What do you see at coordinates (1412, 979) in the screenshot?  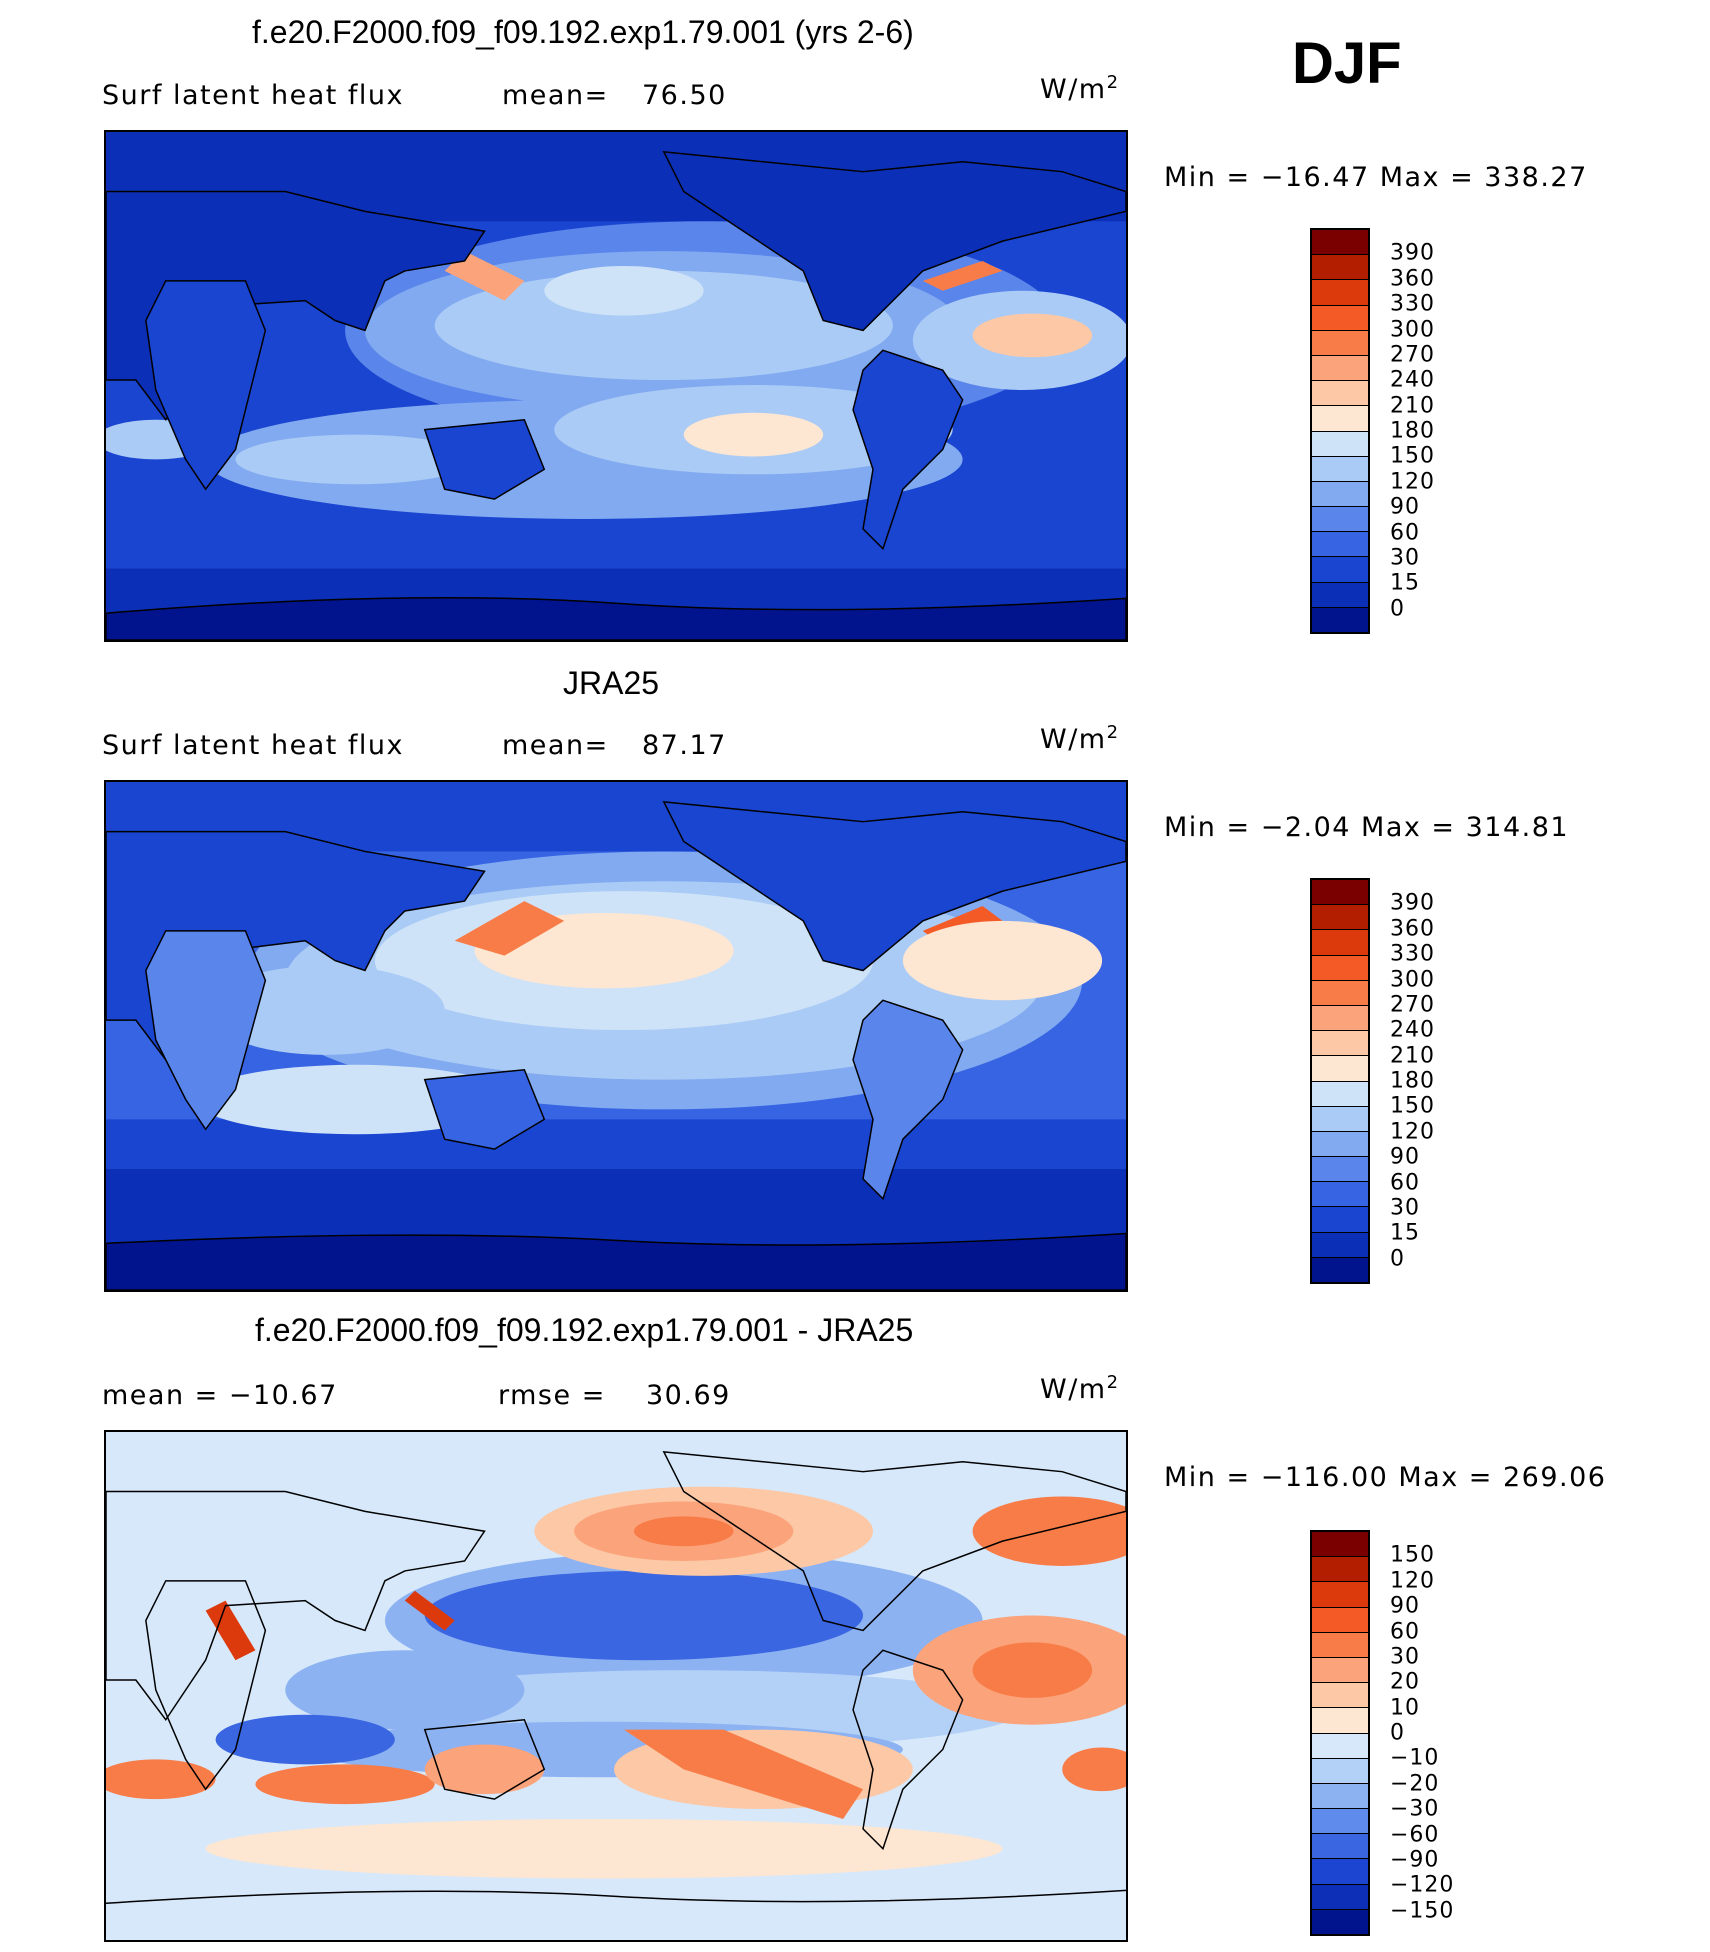 I see `colorbar-tick-label: 300` at bounding box center [1412, 979].